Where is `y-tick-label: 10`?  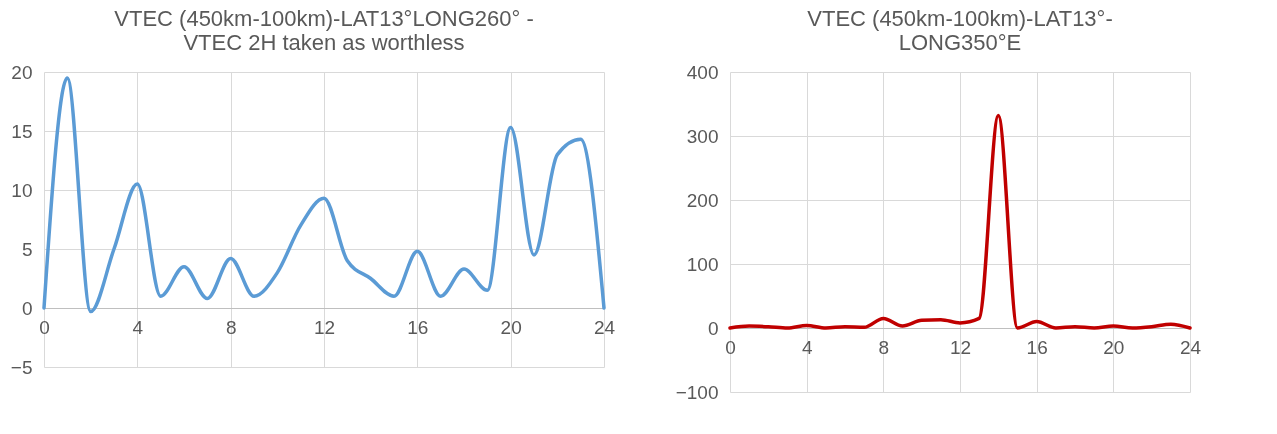
y-tick-label: 10 is located at coordinates (22, 190).